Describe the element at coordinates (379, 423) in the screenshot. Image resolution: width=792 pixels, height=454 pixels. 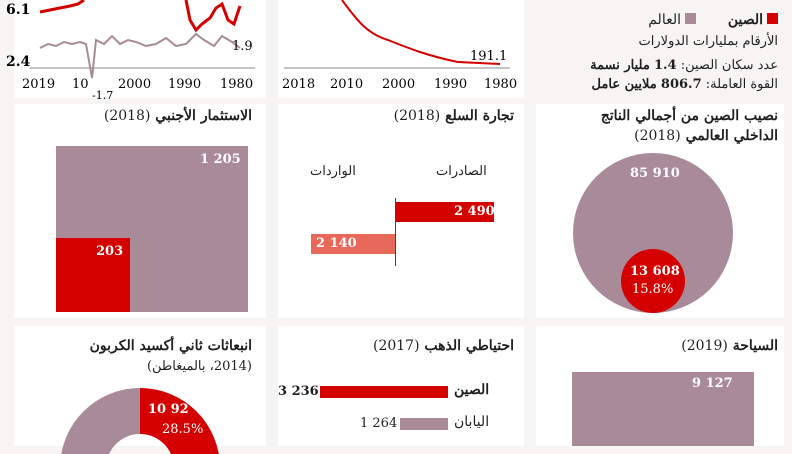
I see `gold-japan-value: 1 264` at that location.